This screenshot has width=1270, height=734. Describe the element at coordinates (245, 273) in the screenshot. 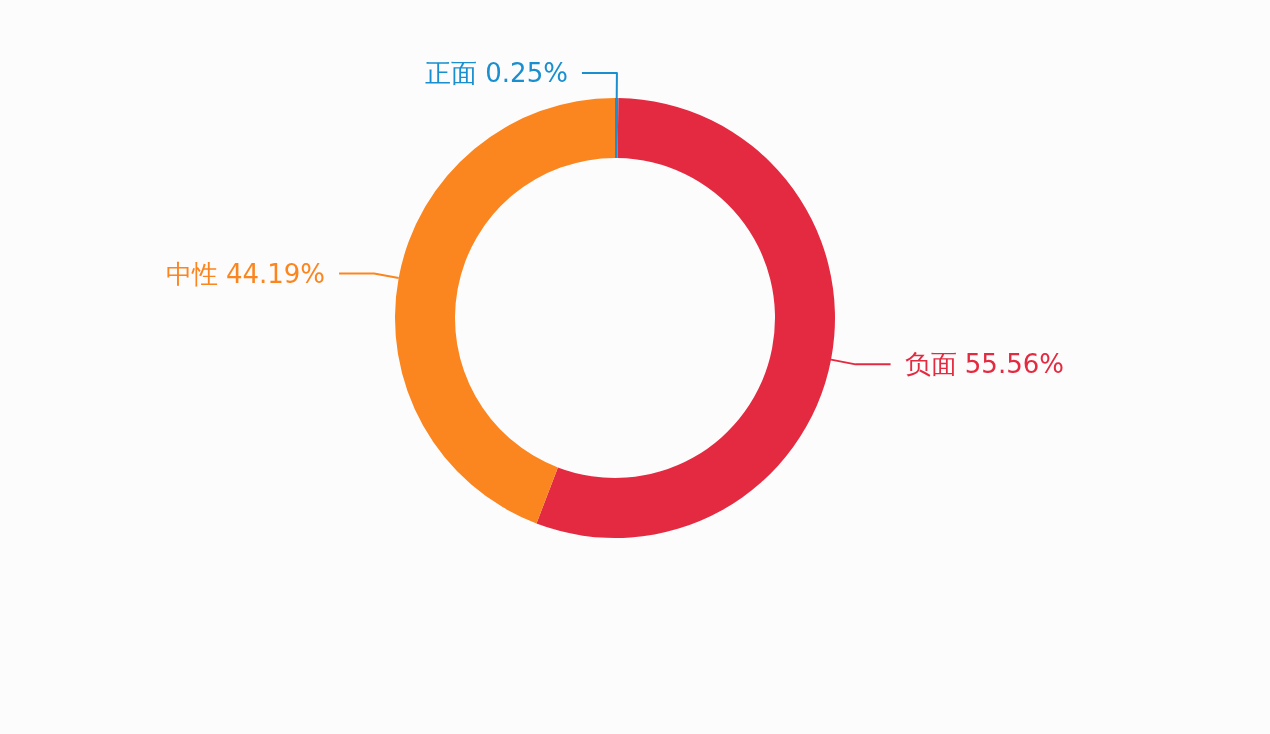

I see `slice-label: 中性 44.19%` at that location.